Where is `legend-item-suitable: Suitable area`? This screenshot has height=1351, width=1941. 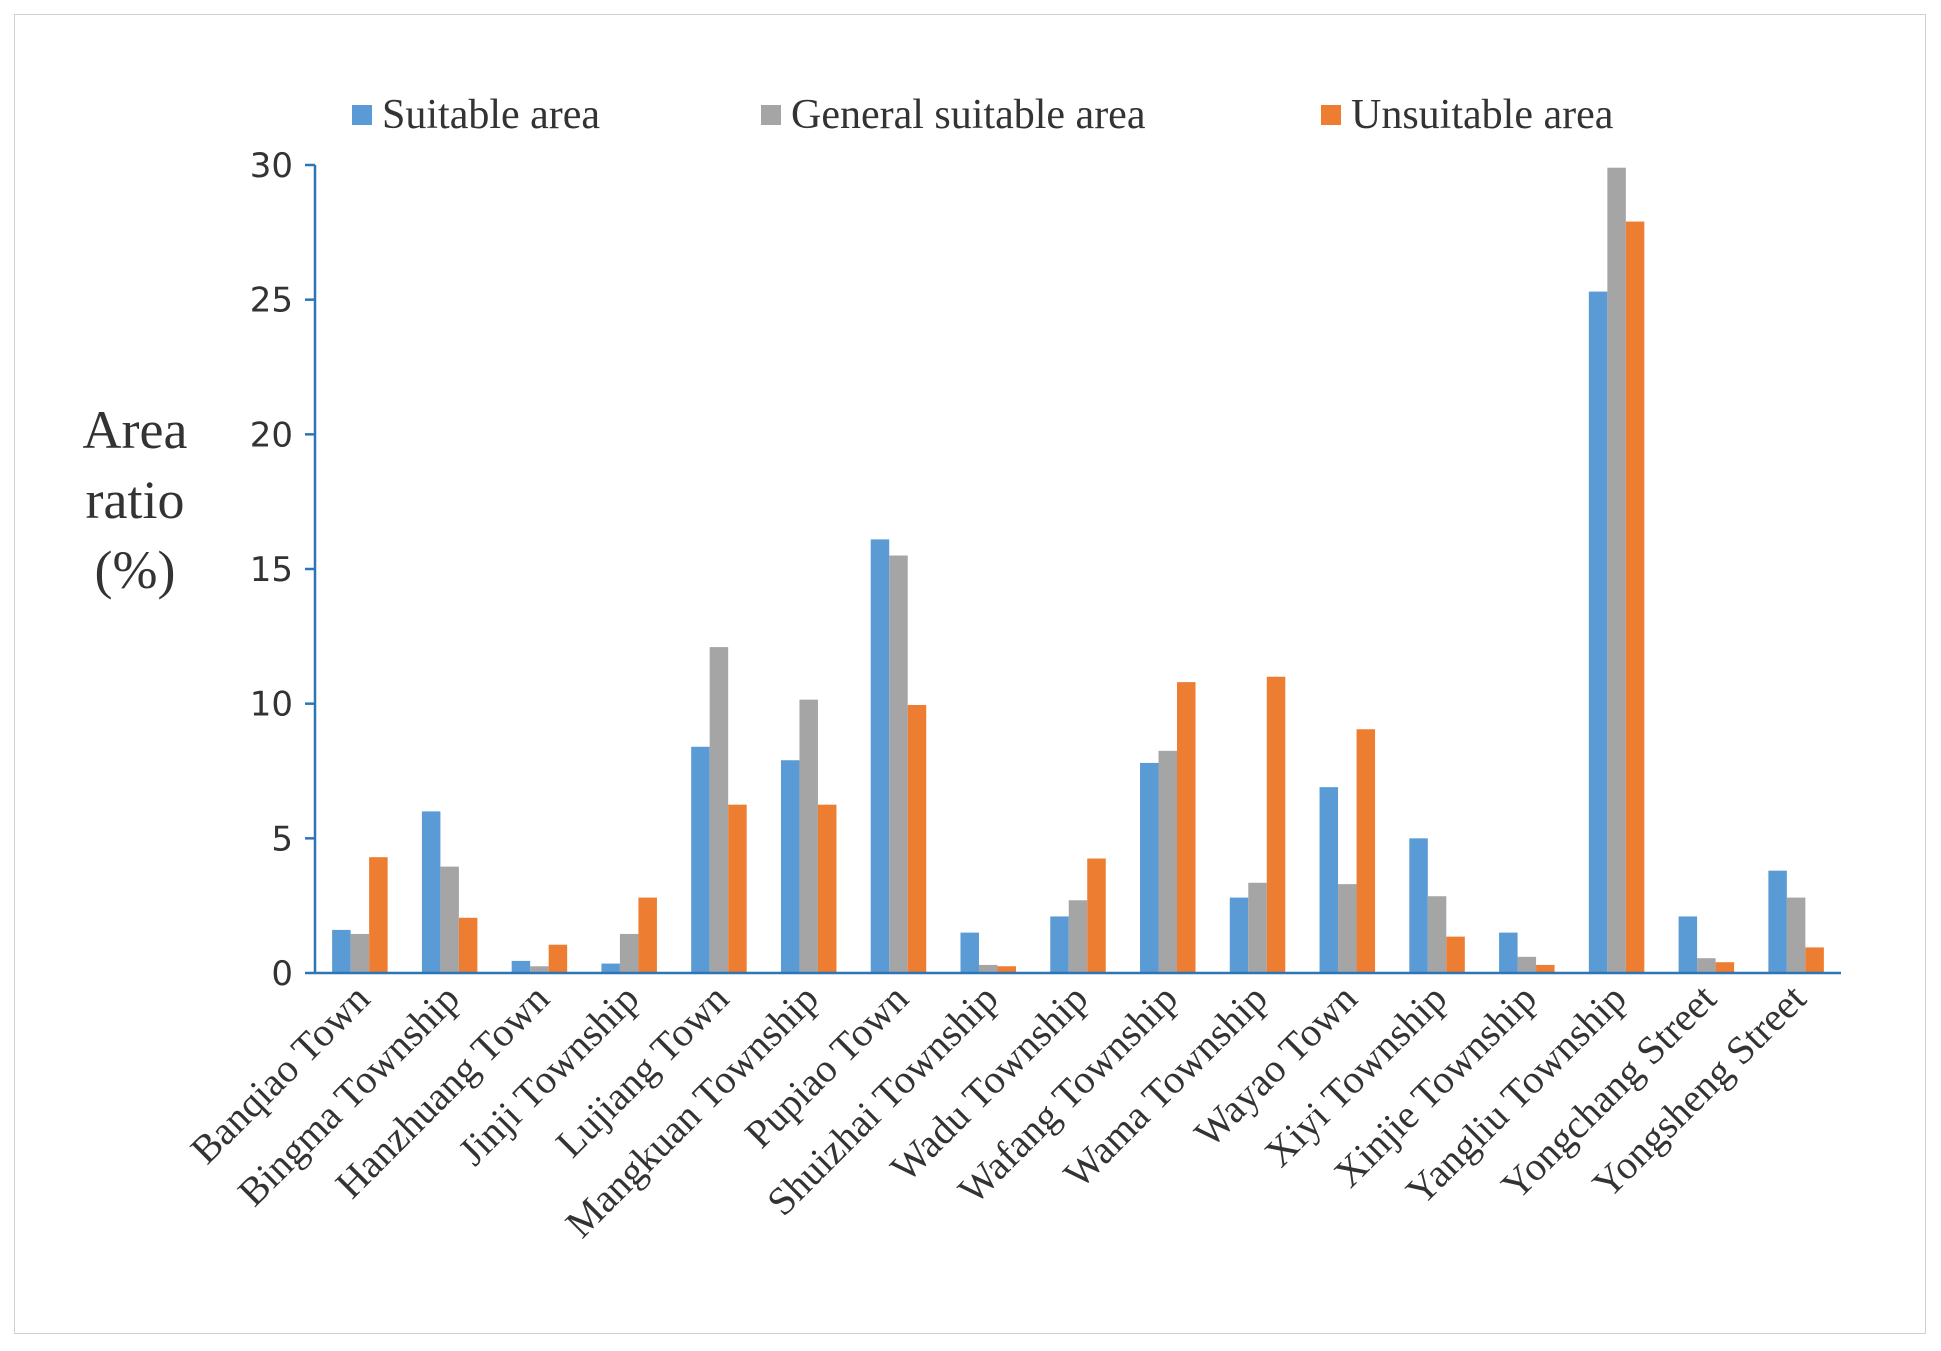
legend-item-suitable: Suitable area is located at coordinates (476, 115).